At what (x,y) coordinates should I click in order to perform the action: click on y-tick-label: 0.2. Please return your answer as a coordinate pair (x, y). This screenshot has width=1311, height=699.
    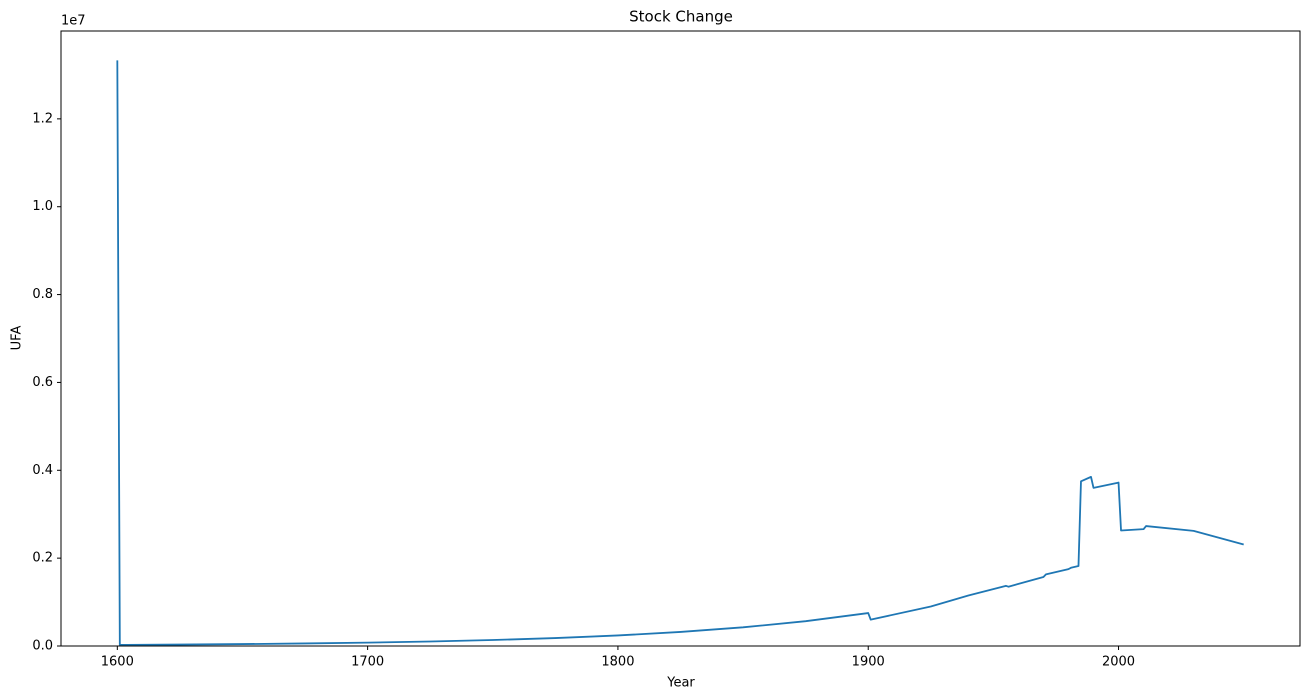
    Looking at the image, I should click on (42, 558).